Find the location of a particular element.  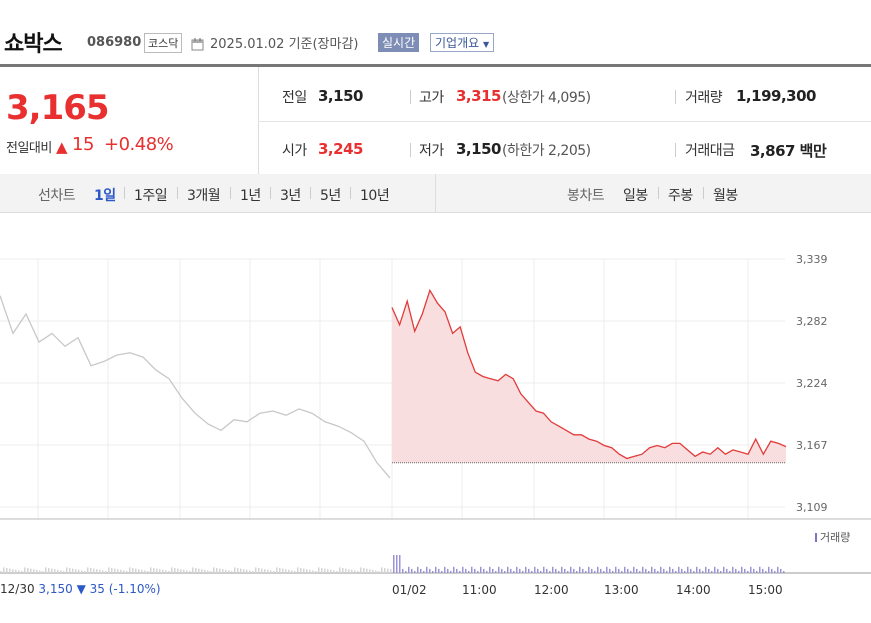

tab-weekly: 주봉 is located at coordinates (680, 196).